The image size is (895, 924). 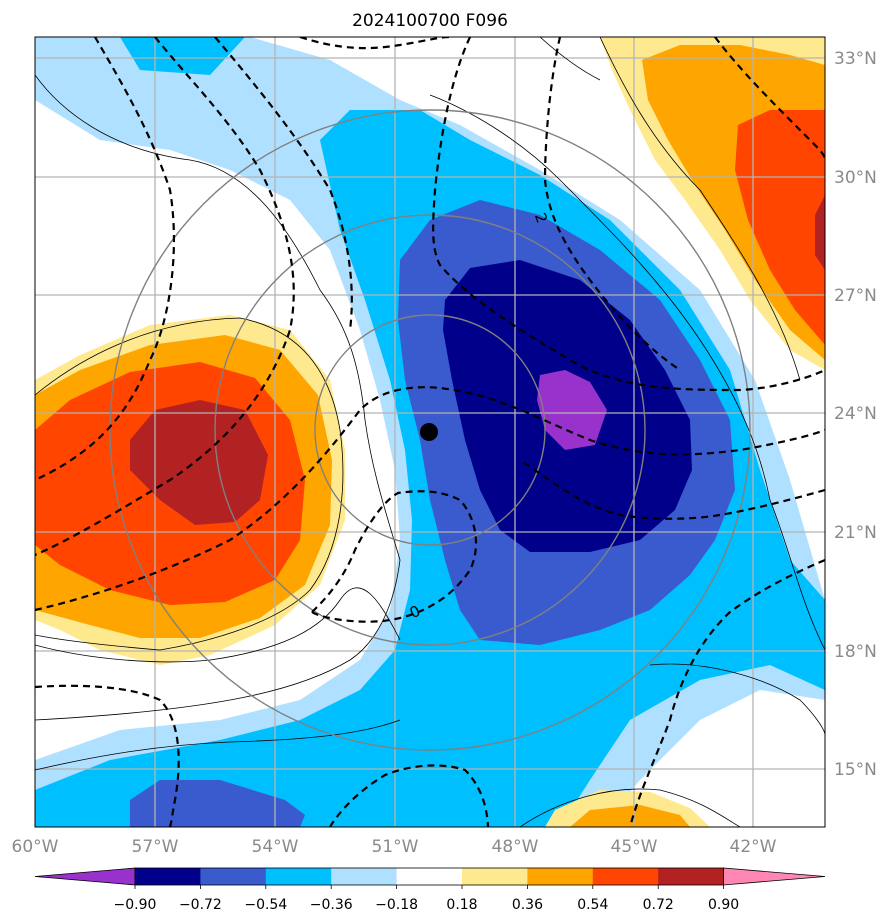 I want to click on shade-pos-ne-red, so click(x=780, y=227).